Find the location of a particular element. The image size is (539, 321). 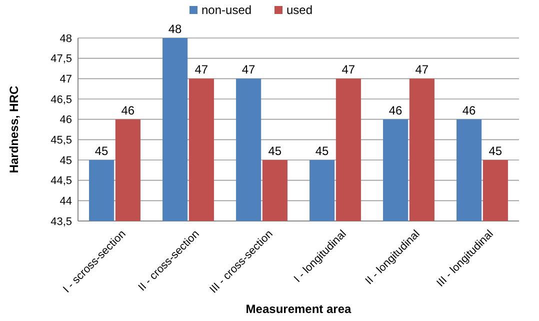

y-tick-label: 46,5 is located at coordinates (61, 100).